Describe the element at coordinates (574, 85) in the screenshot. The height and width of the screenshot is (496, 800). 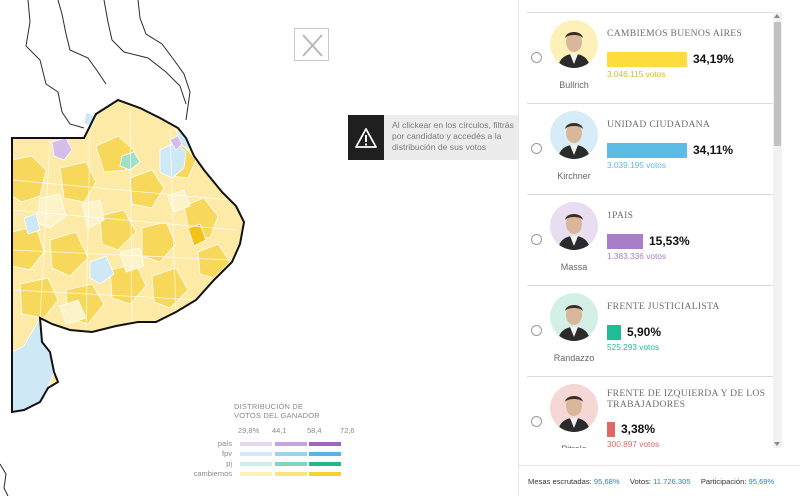
I see `candidate-name: Bullrich` at that location.